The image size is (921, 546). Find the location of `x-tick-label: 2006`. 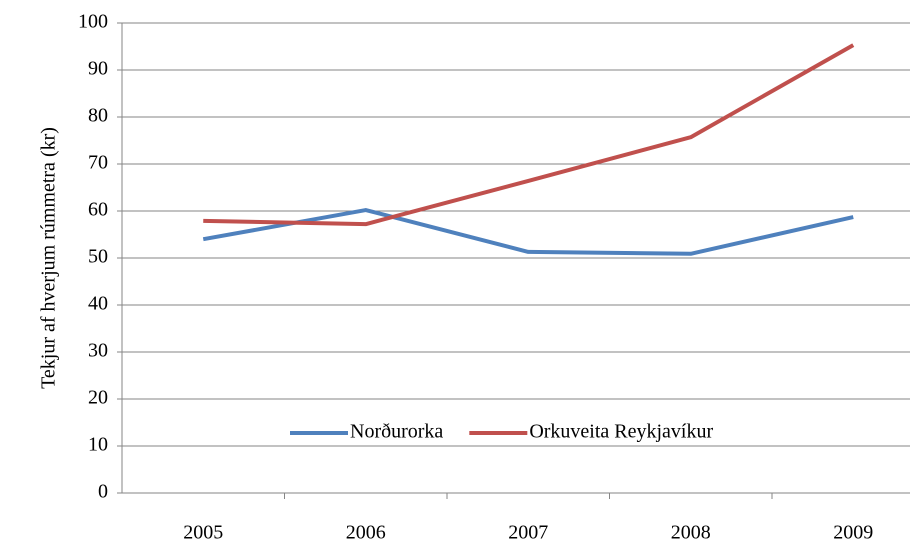

x-tick-label: 2006 is located at coordinates (366, 533).